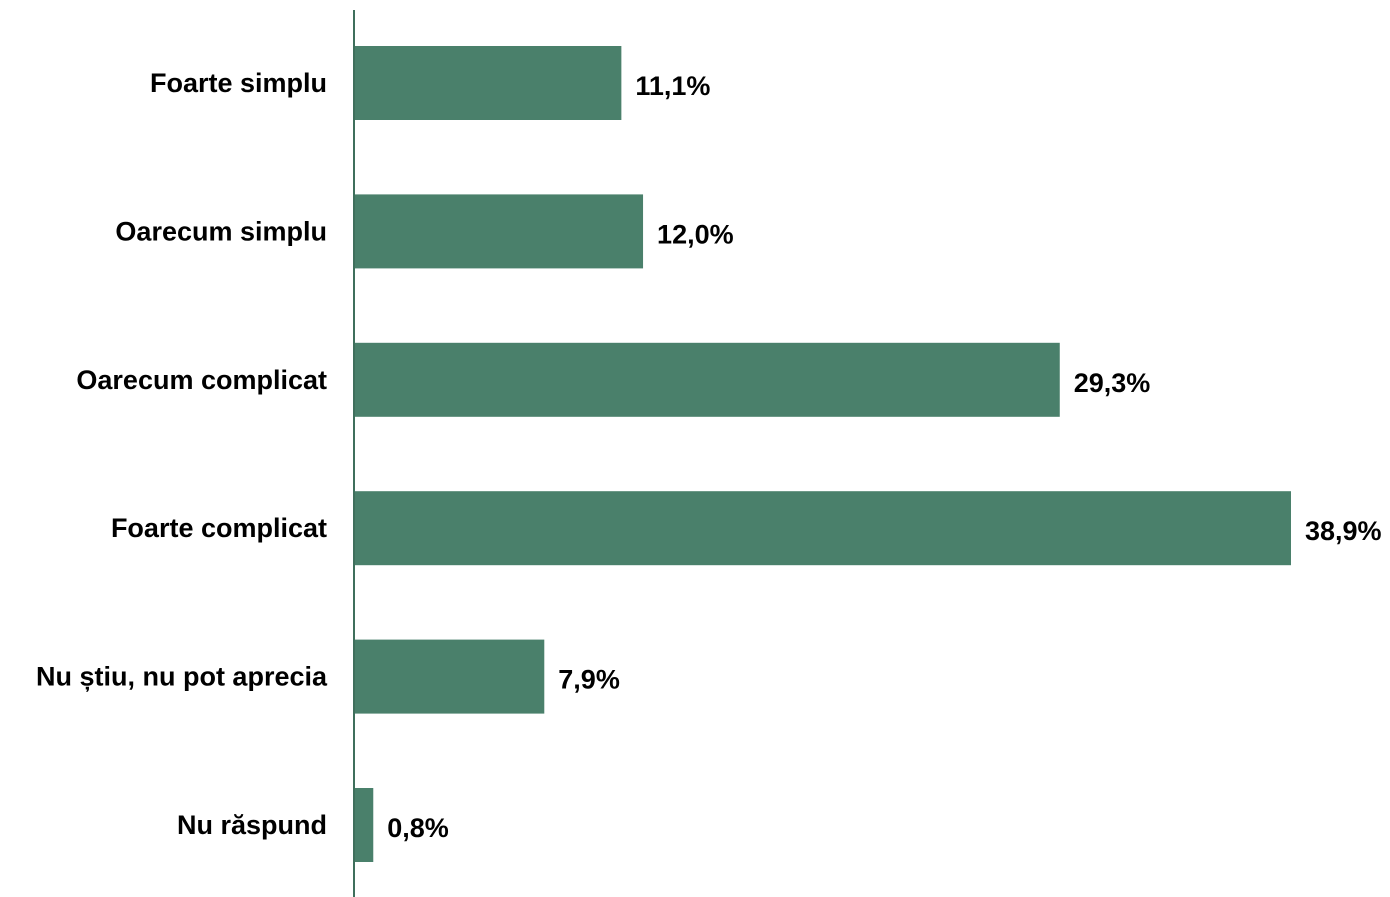 This screenshot has height=897, width=1390. Describe the element at coordinates (1343, 531) in the screenshot. I see `value-label-3: 38,9%` at that location.